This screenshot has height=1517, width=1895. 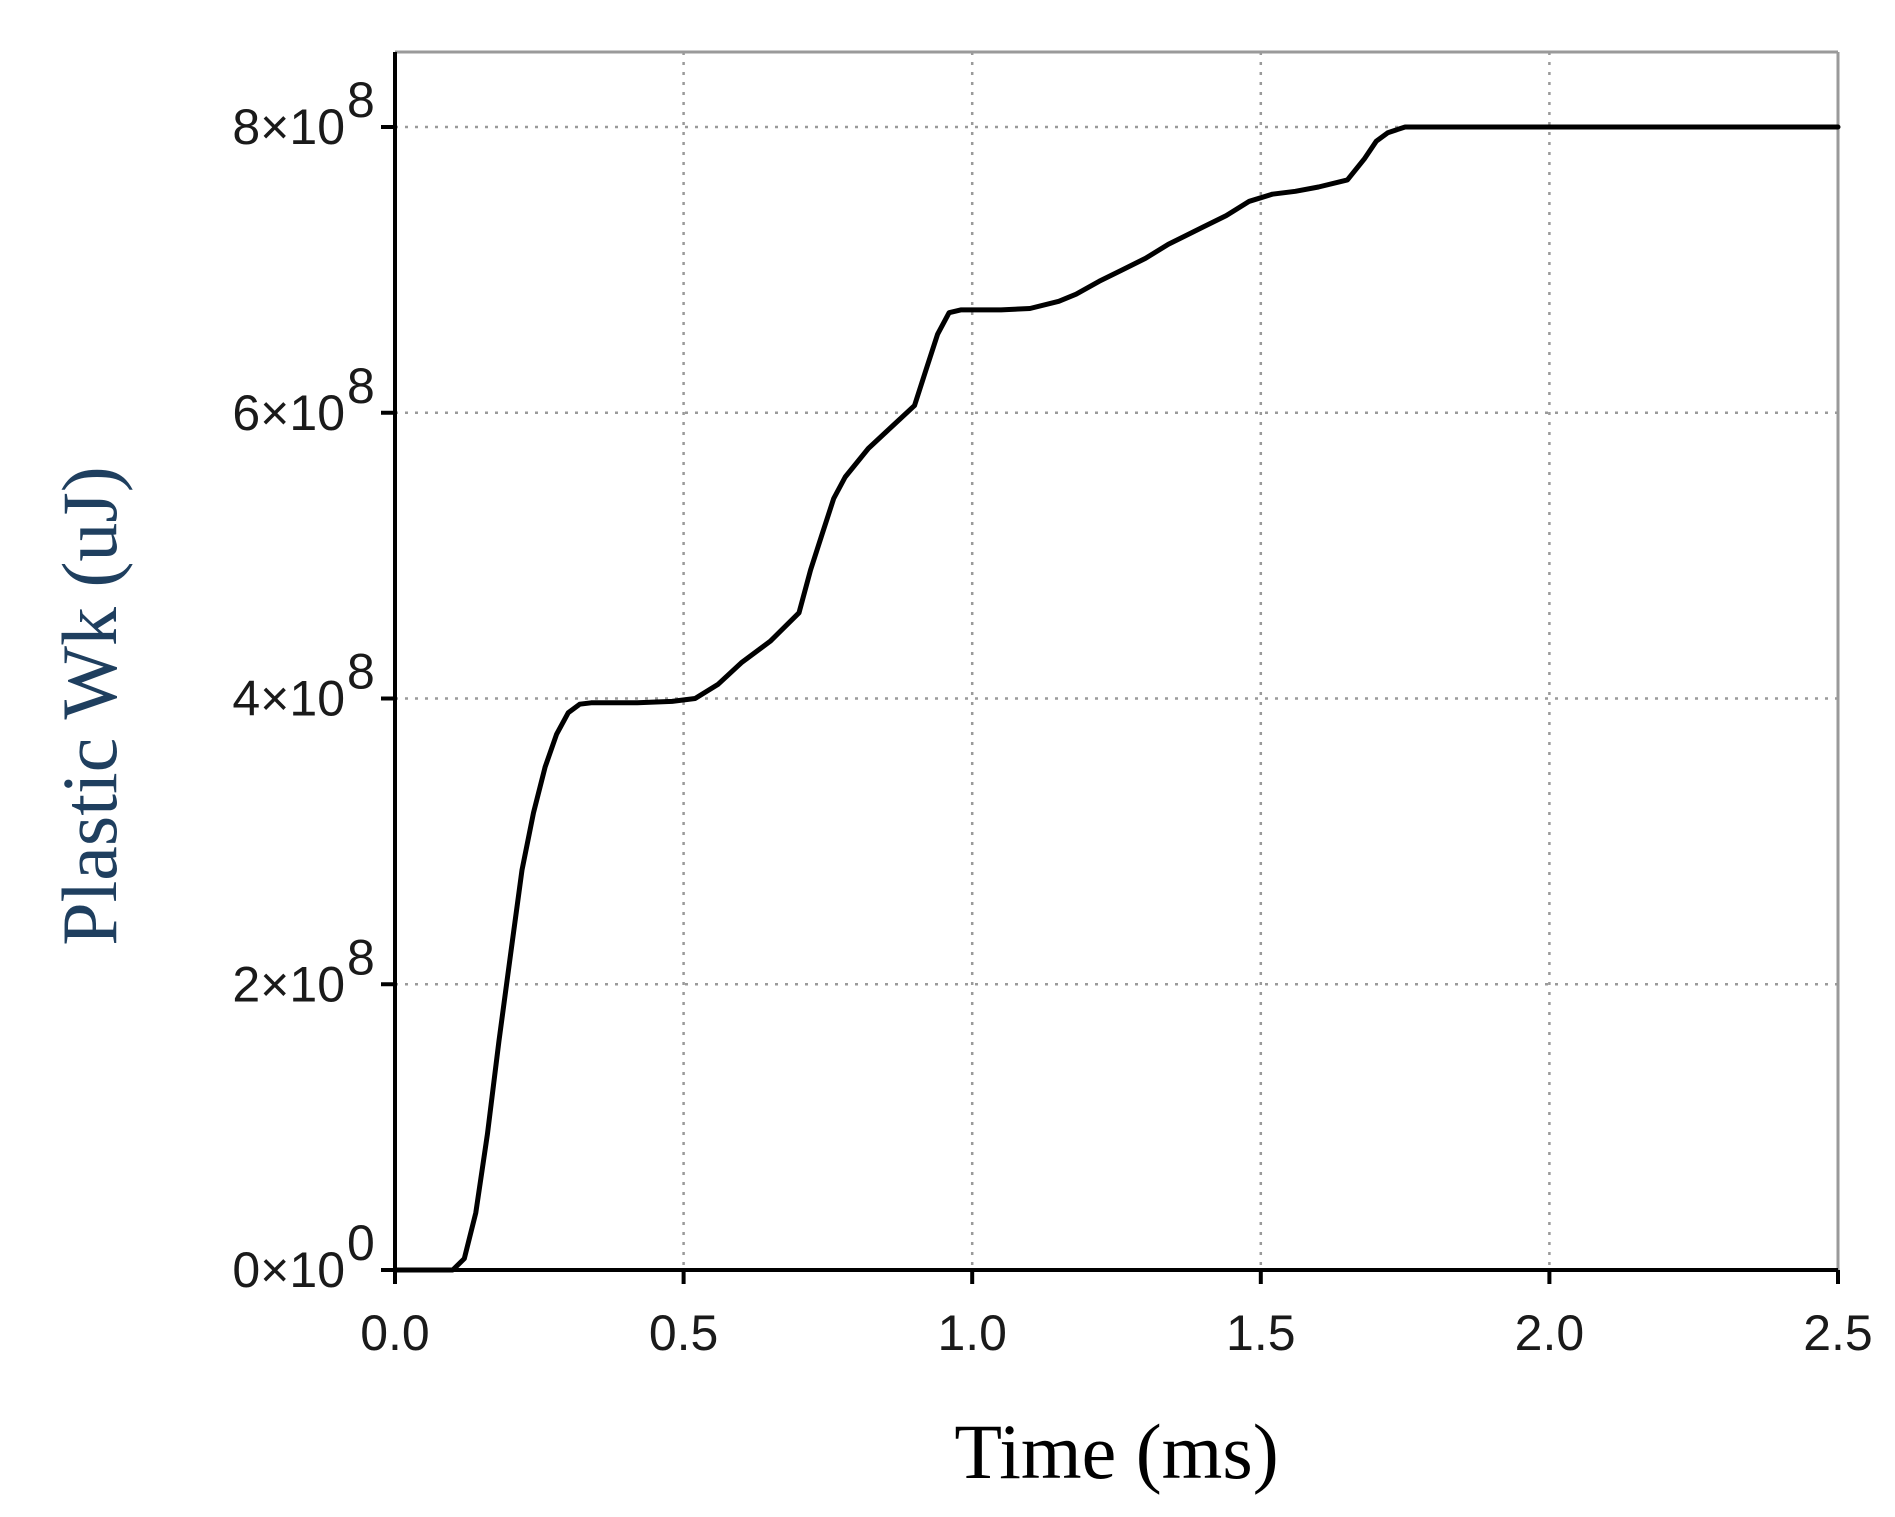 I want to click on x-tick-label: 0.5, so click(x=684, y=1333).